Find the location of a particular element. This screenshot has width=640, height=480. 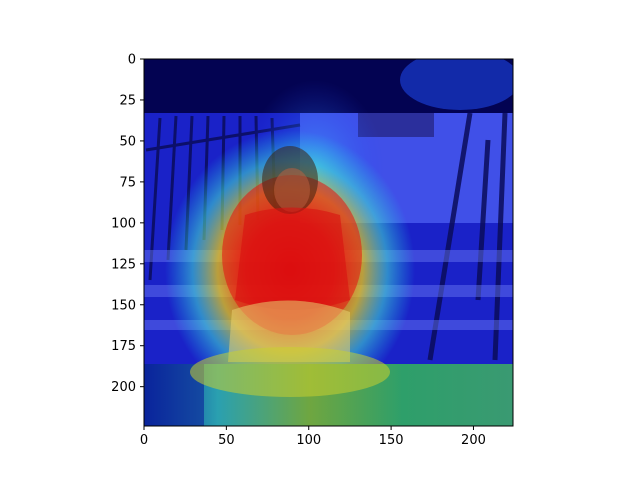

x-tick-label: 150 is located at coordinates (391, 440).